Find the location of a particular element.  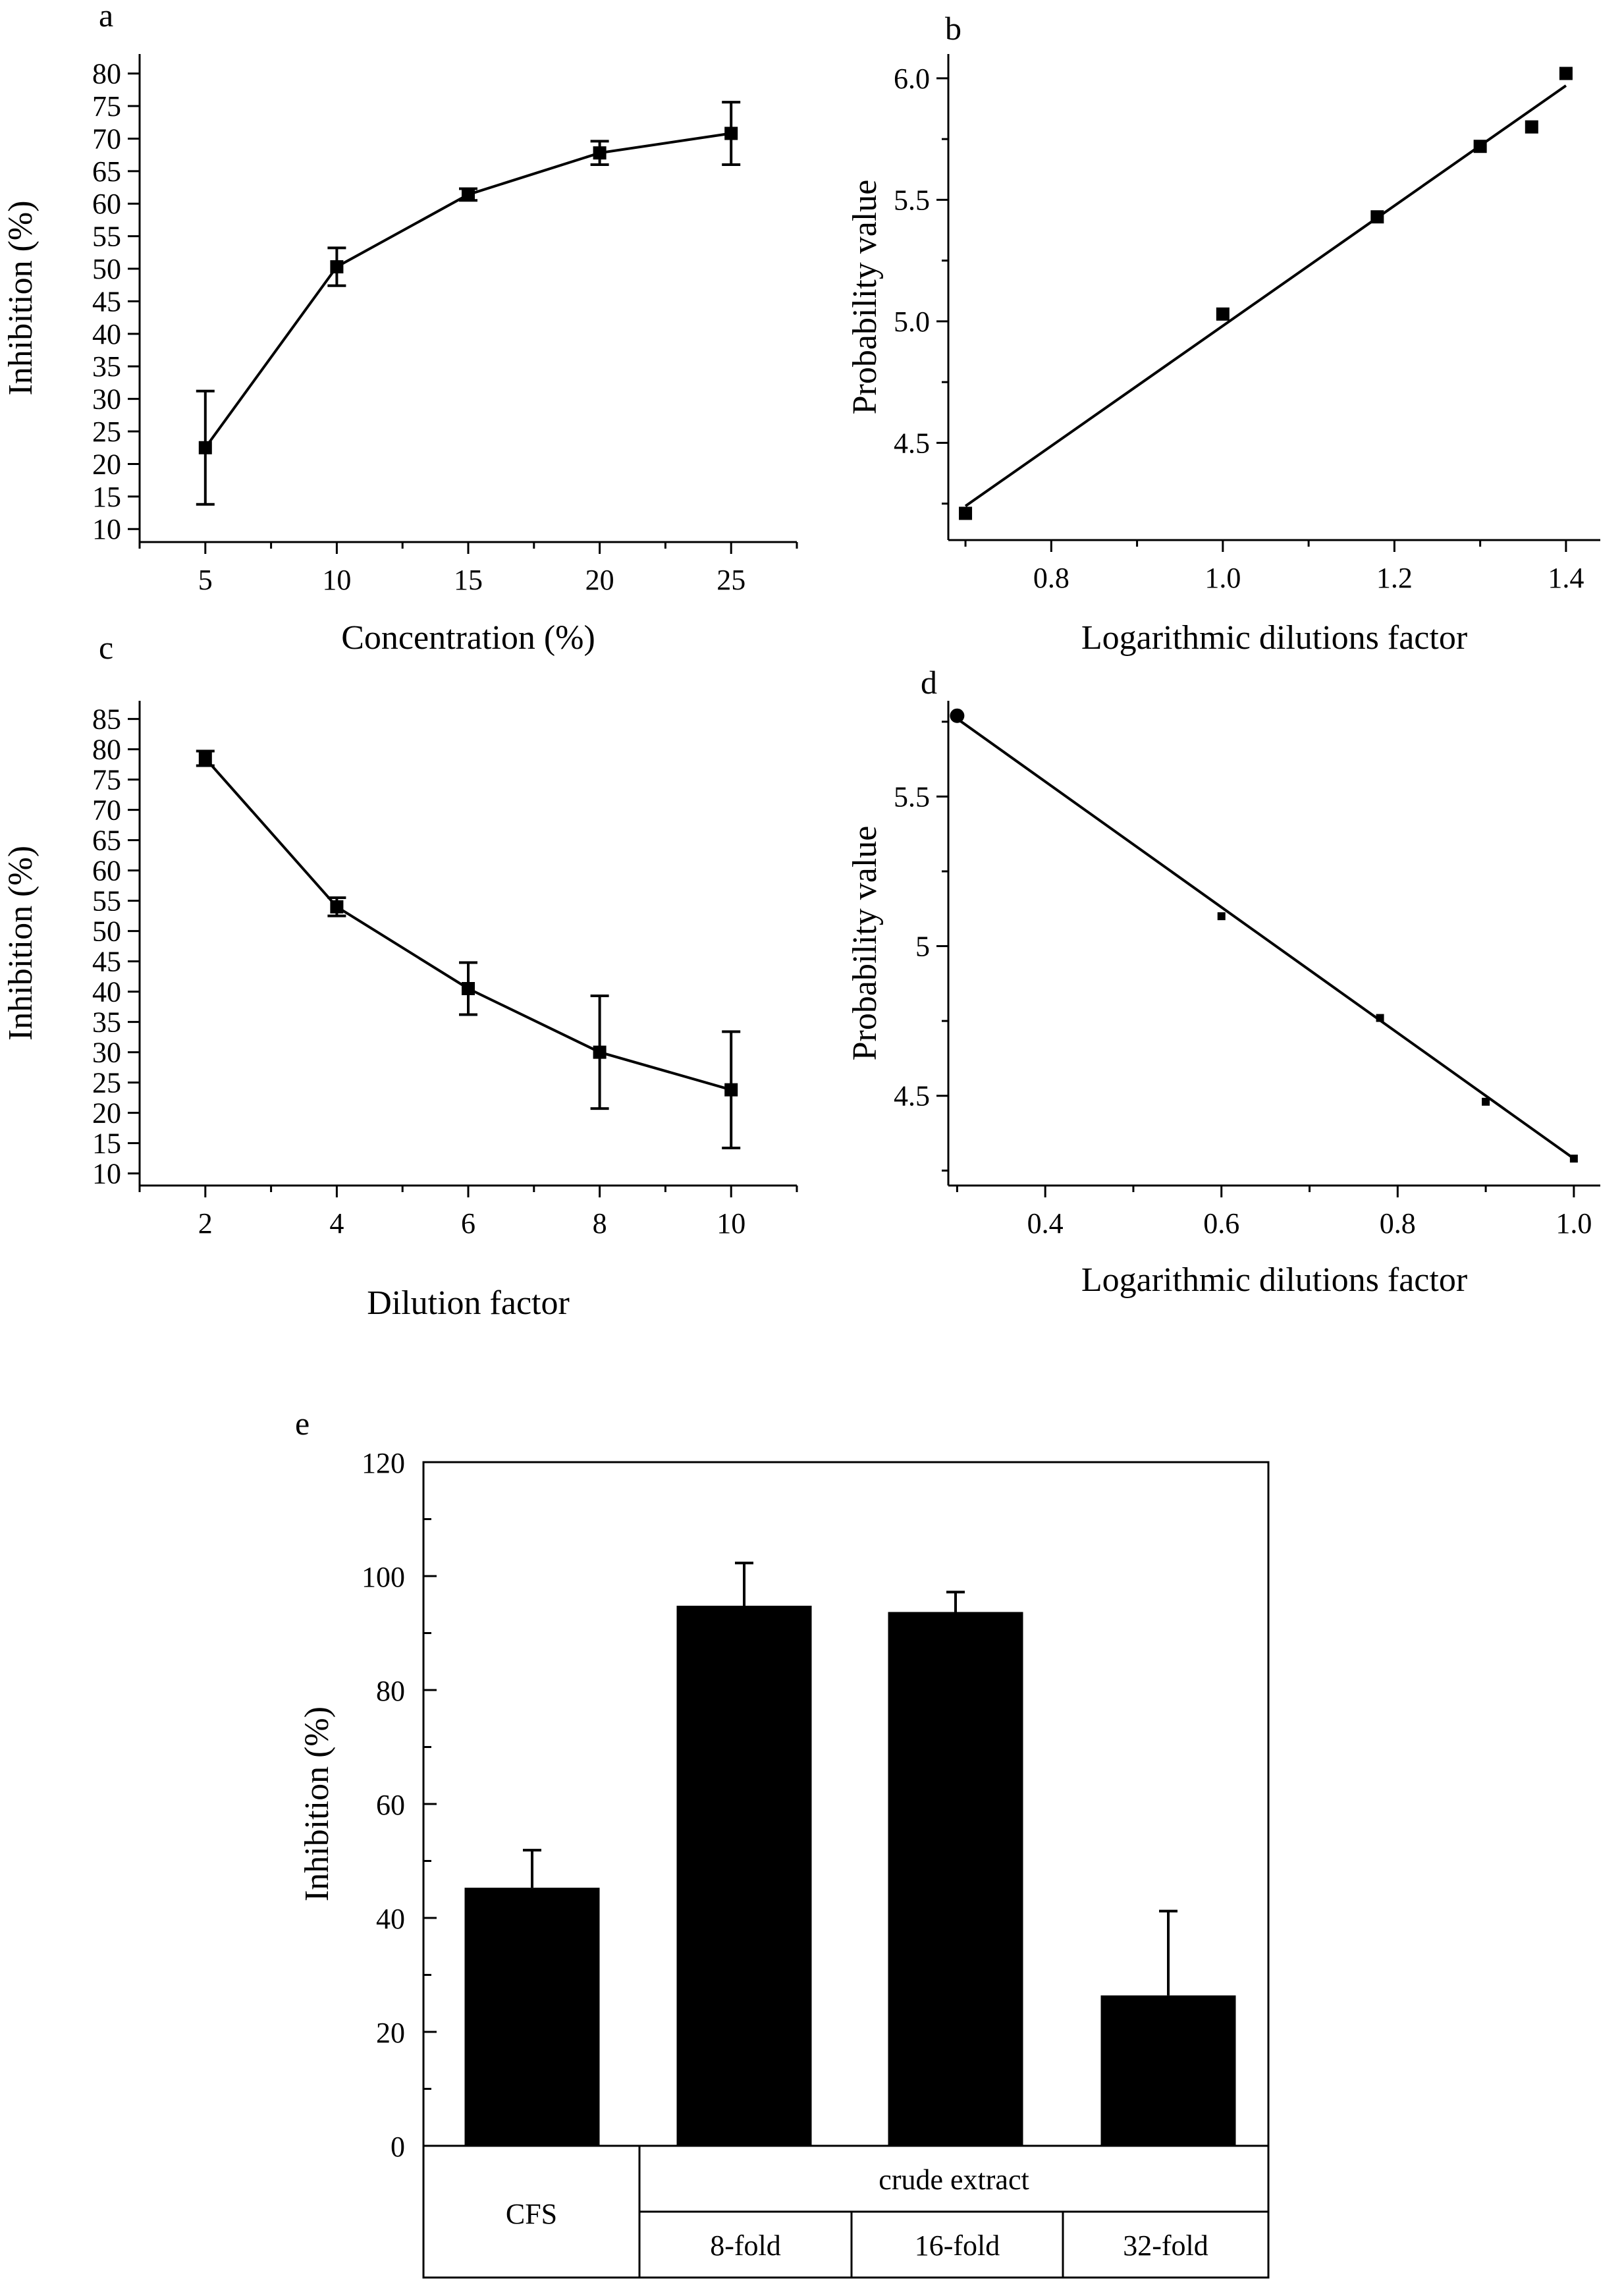

bar-CFS is located at coordinates (532, 2017).